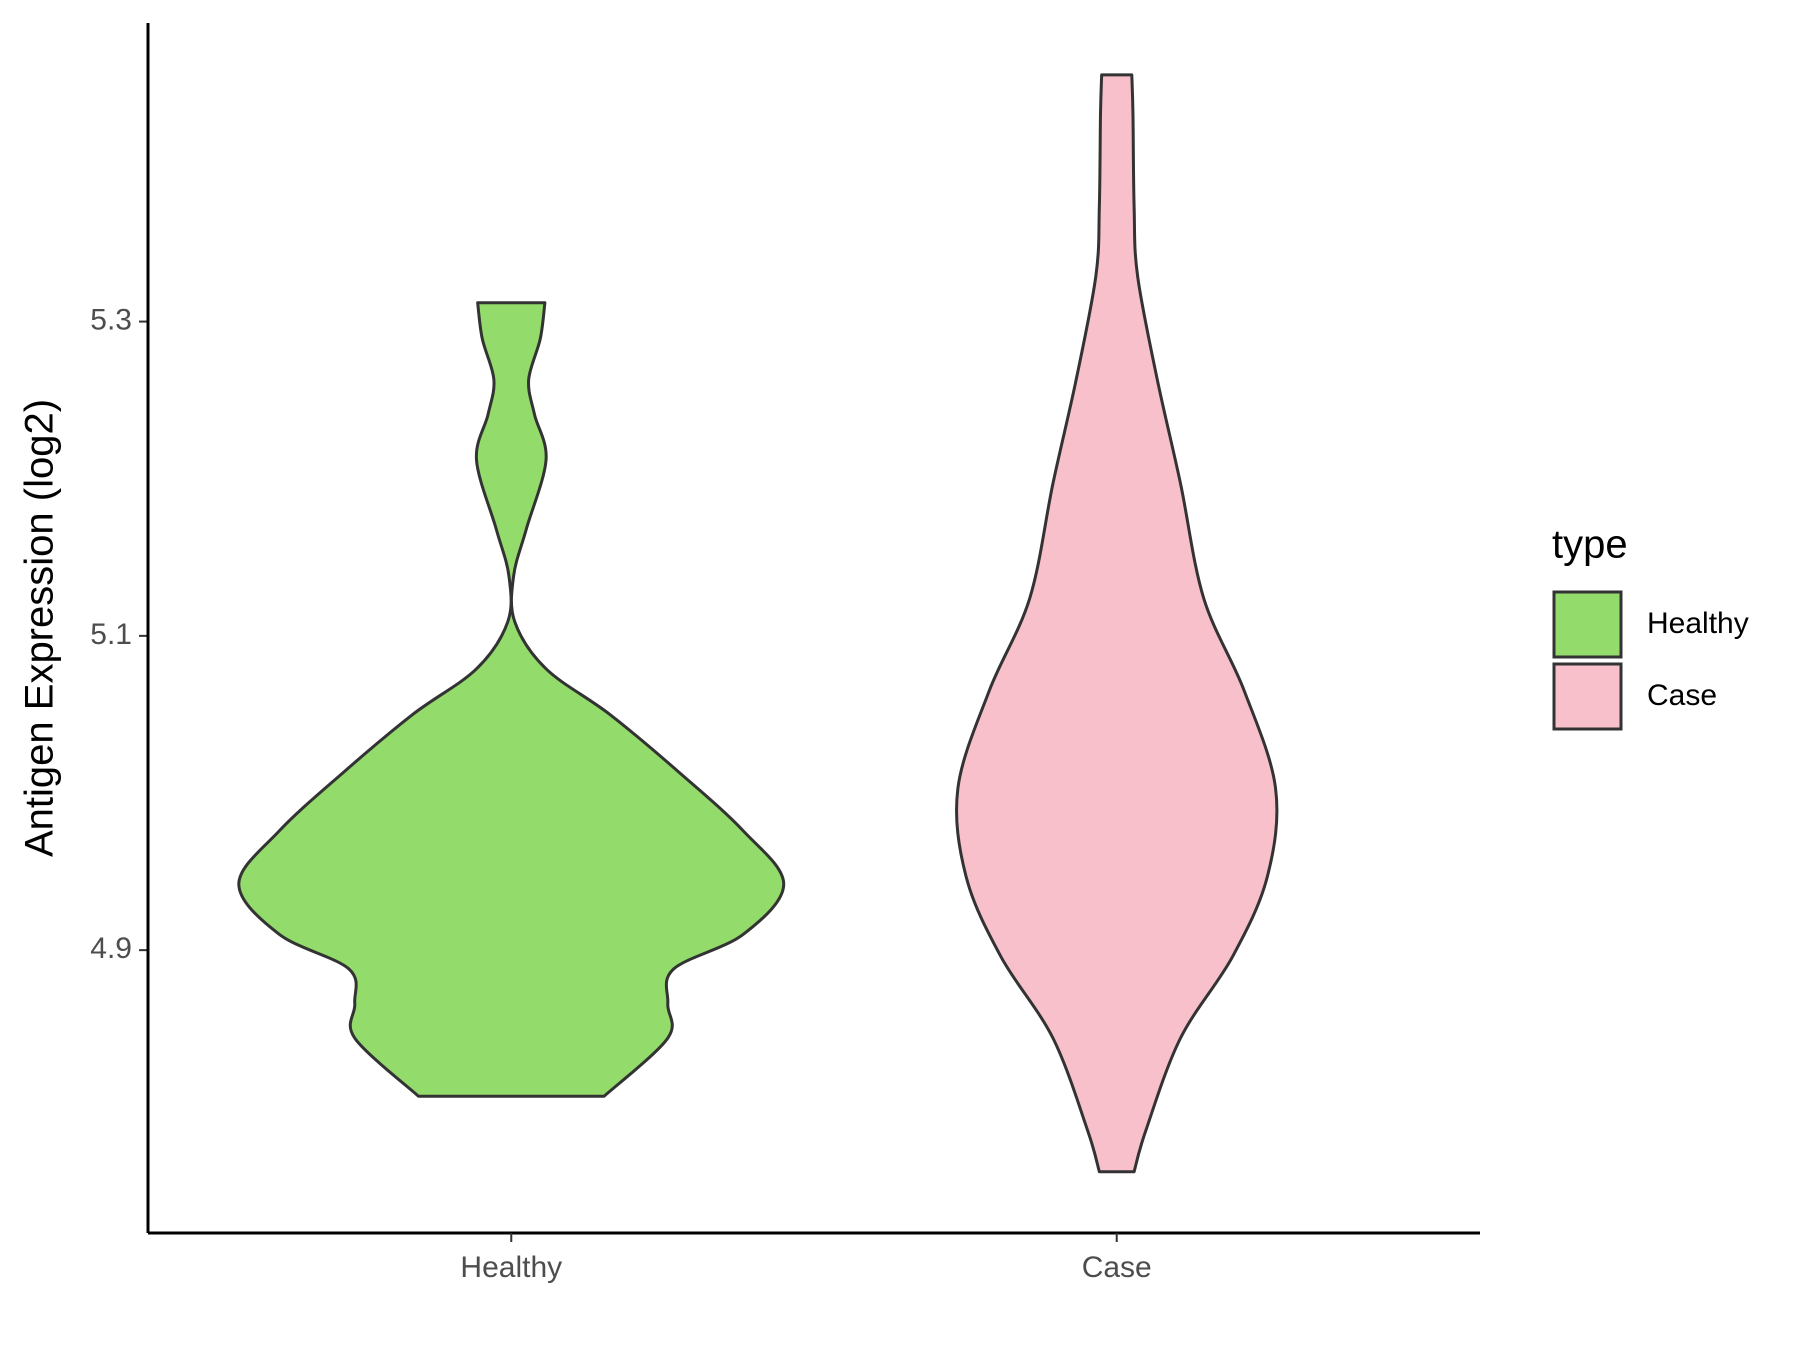  I want to click on y-axis-title: Antigen Expression (log2), so click(40, 628).